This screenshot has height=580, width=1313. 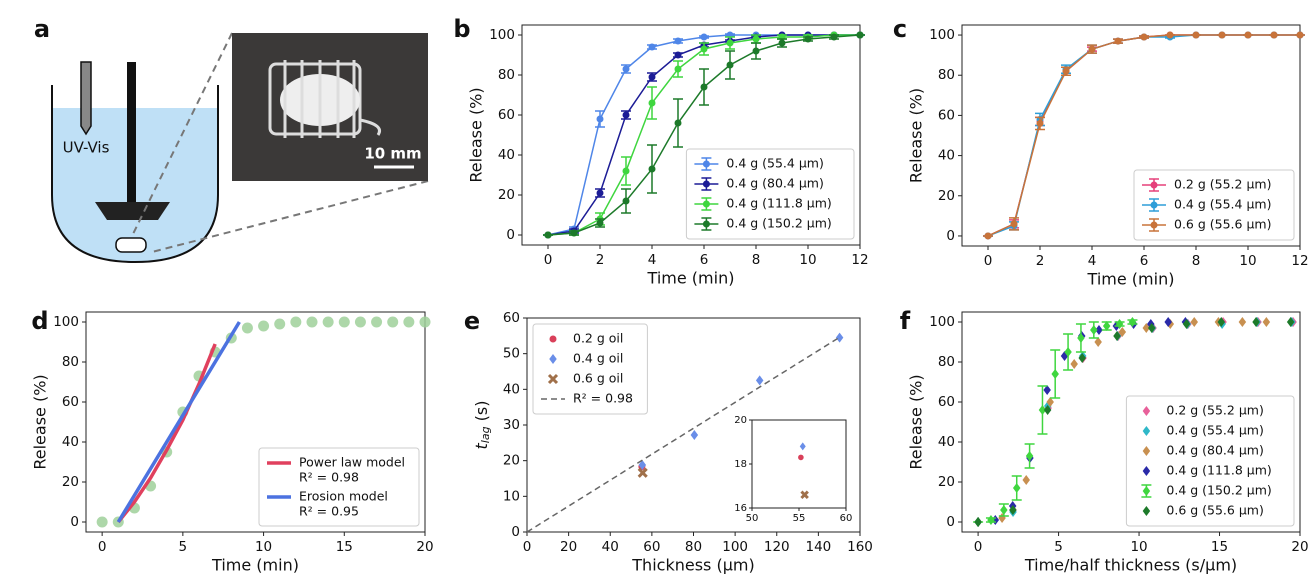 What do you see at coordinates (352, 462) in the screenshot?
I see `legend-label: Power law model` at bounding box center [352, 462].